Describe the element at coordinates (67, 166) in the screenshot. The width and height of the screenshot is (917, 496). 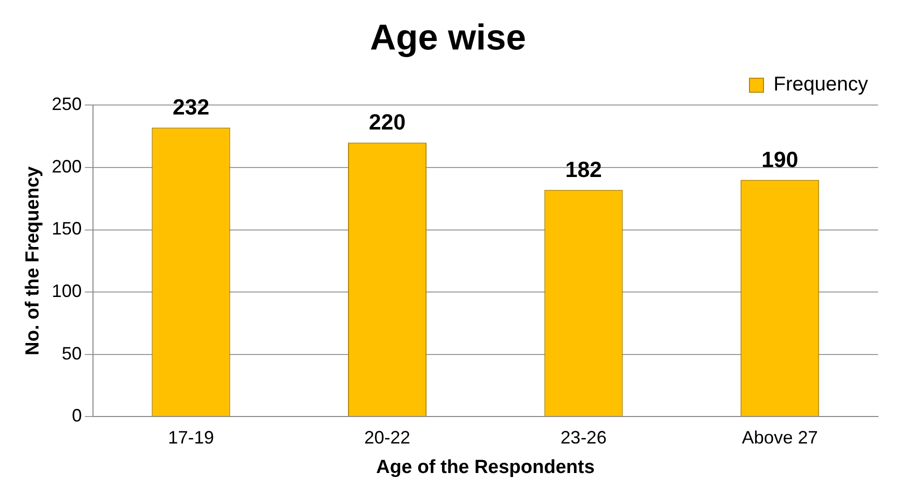
I see `y-tick-label: 200` at that location.